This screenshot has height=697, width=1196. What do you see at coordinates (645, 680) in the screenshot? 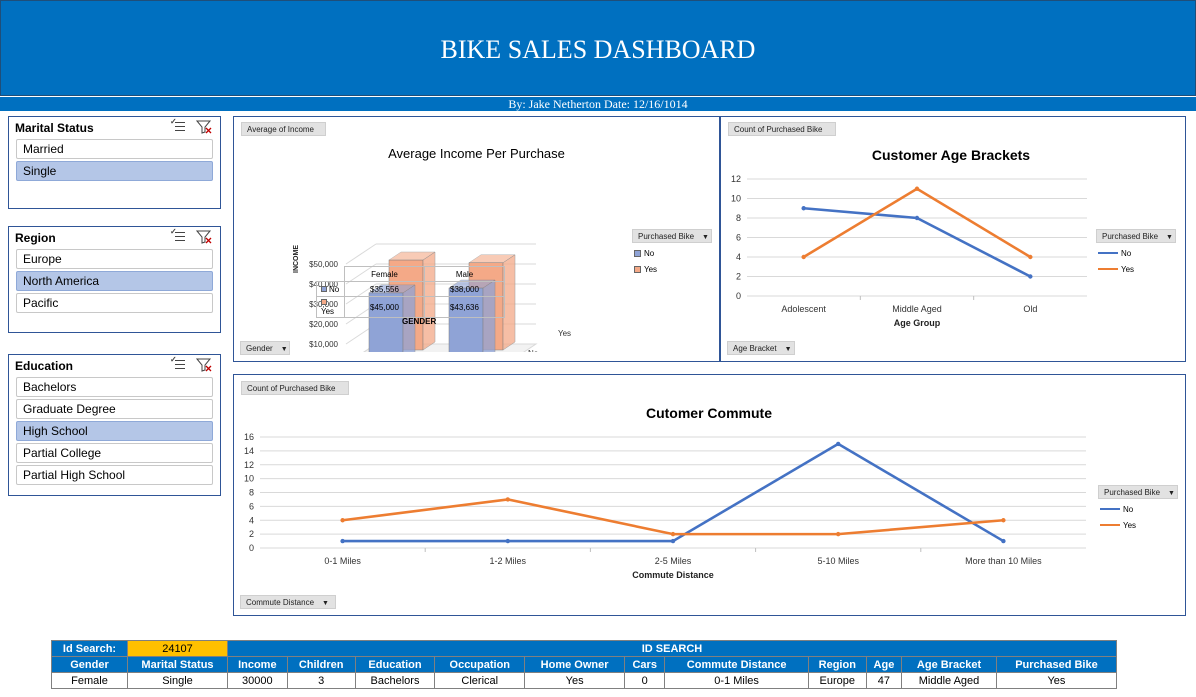
I see `table-cell: 0` at bounding box center [645, 680].